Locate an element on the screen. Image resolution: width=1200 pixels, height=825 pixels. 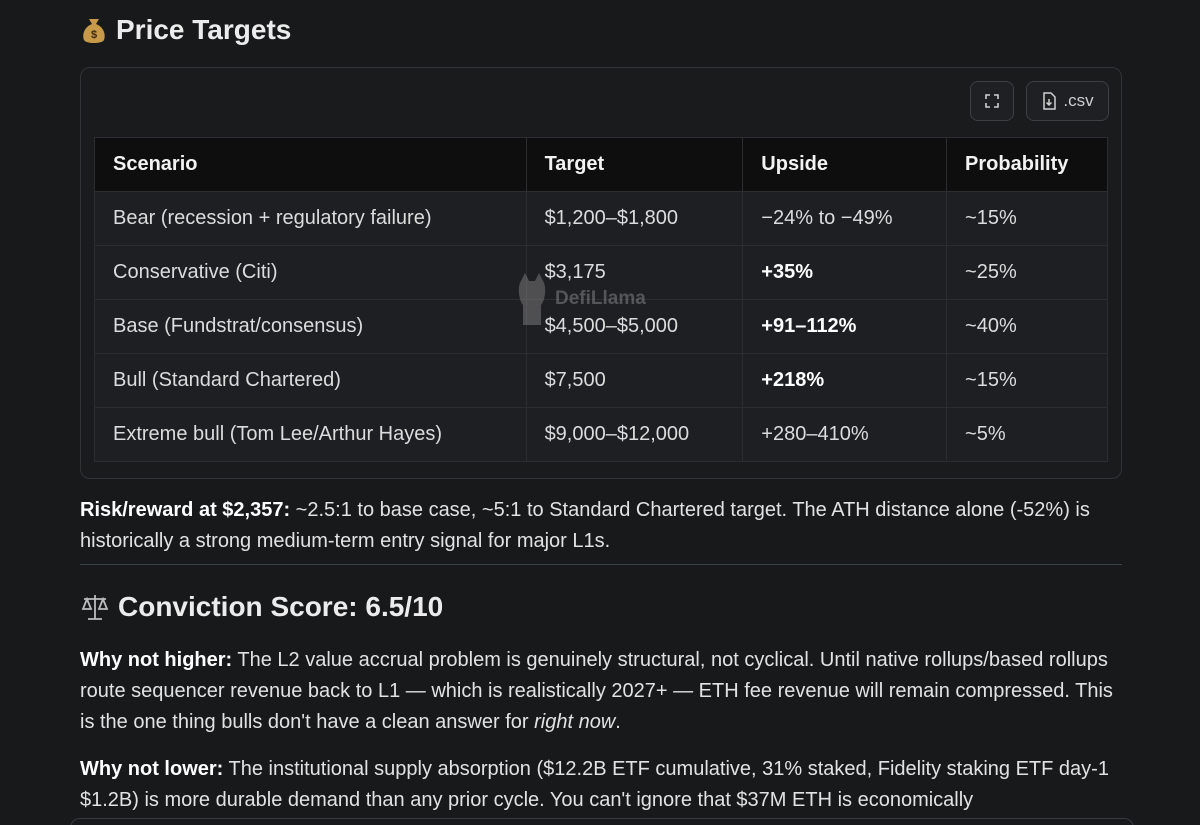
heading: Conviction Score: 6.5/10 is located at coordinates (261, 607).